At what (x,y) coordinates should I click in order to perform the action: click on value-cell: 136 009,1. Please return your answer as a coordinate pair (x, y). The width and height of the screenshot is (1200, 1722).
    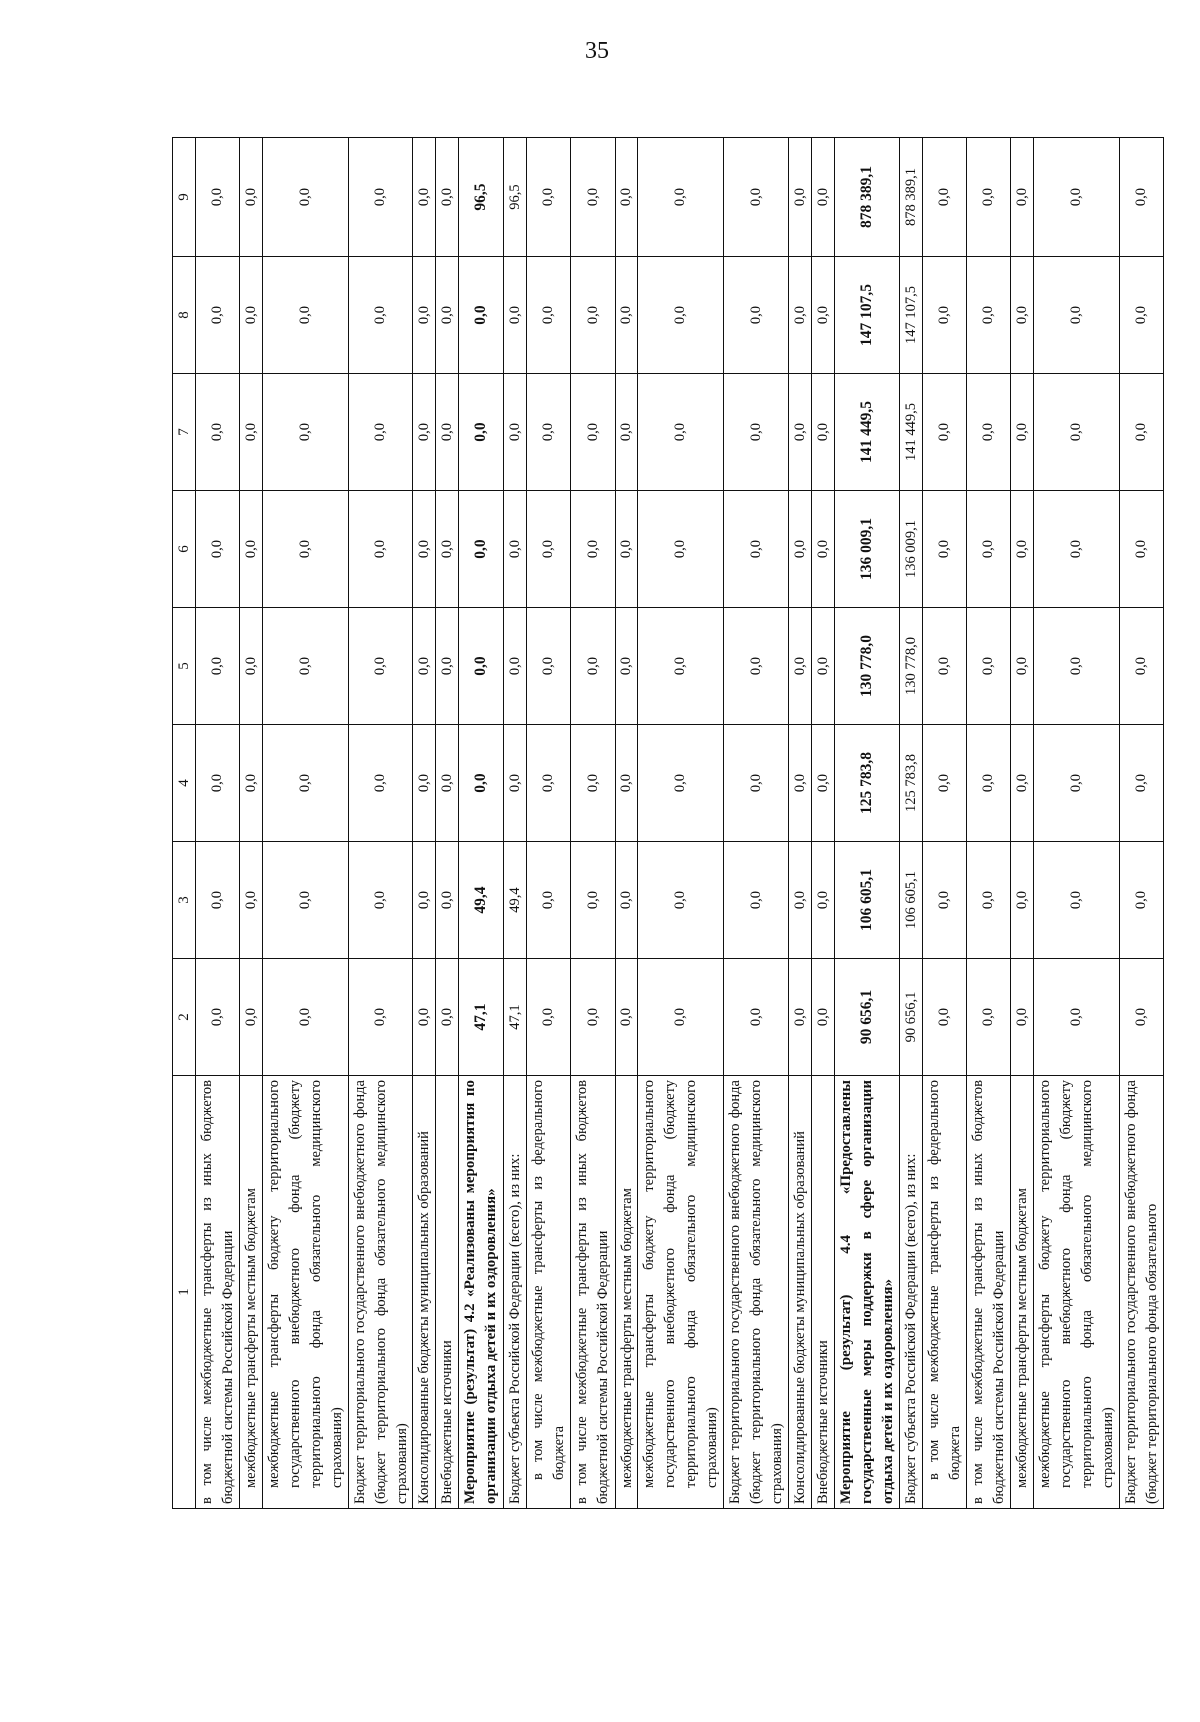
    Looking at the image, I should click on (910, 548).